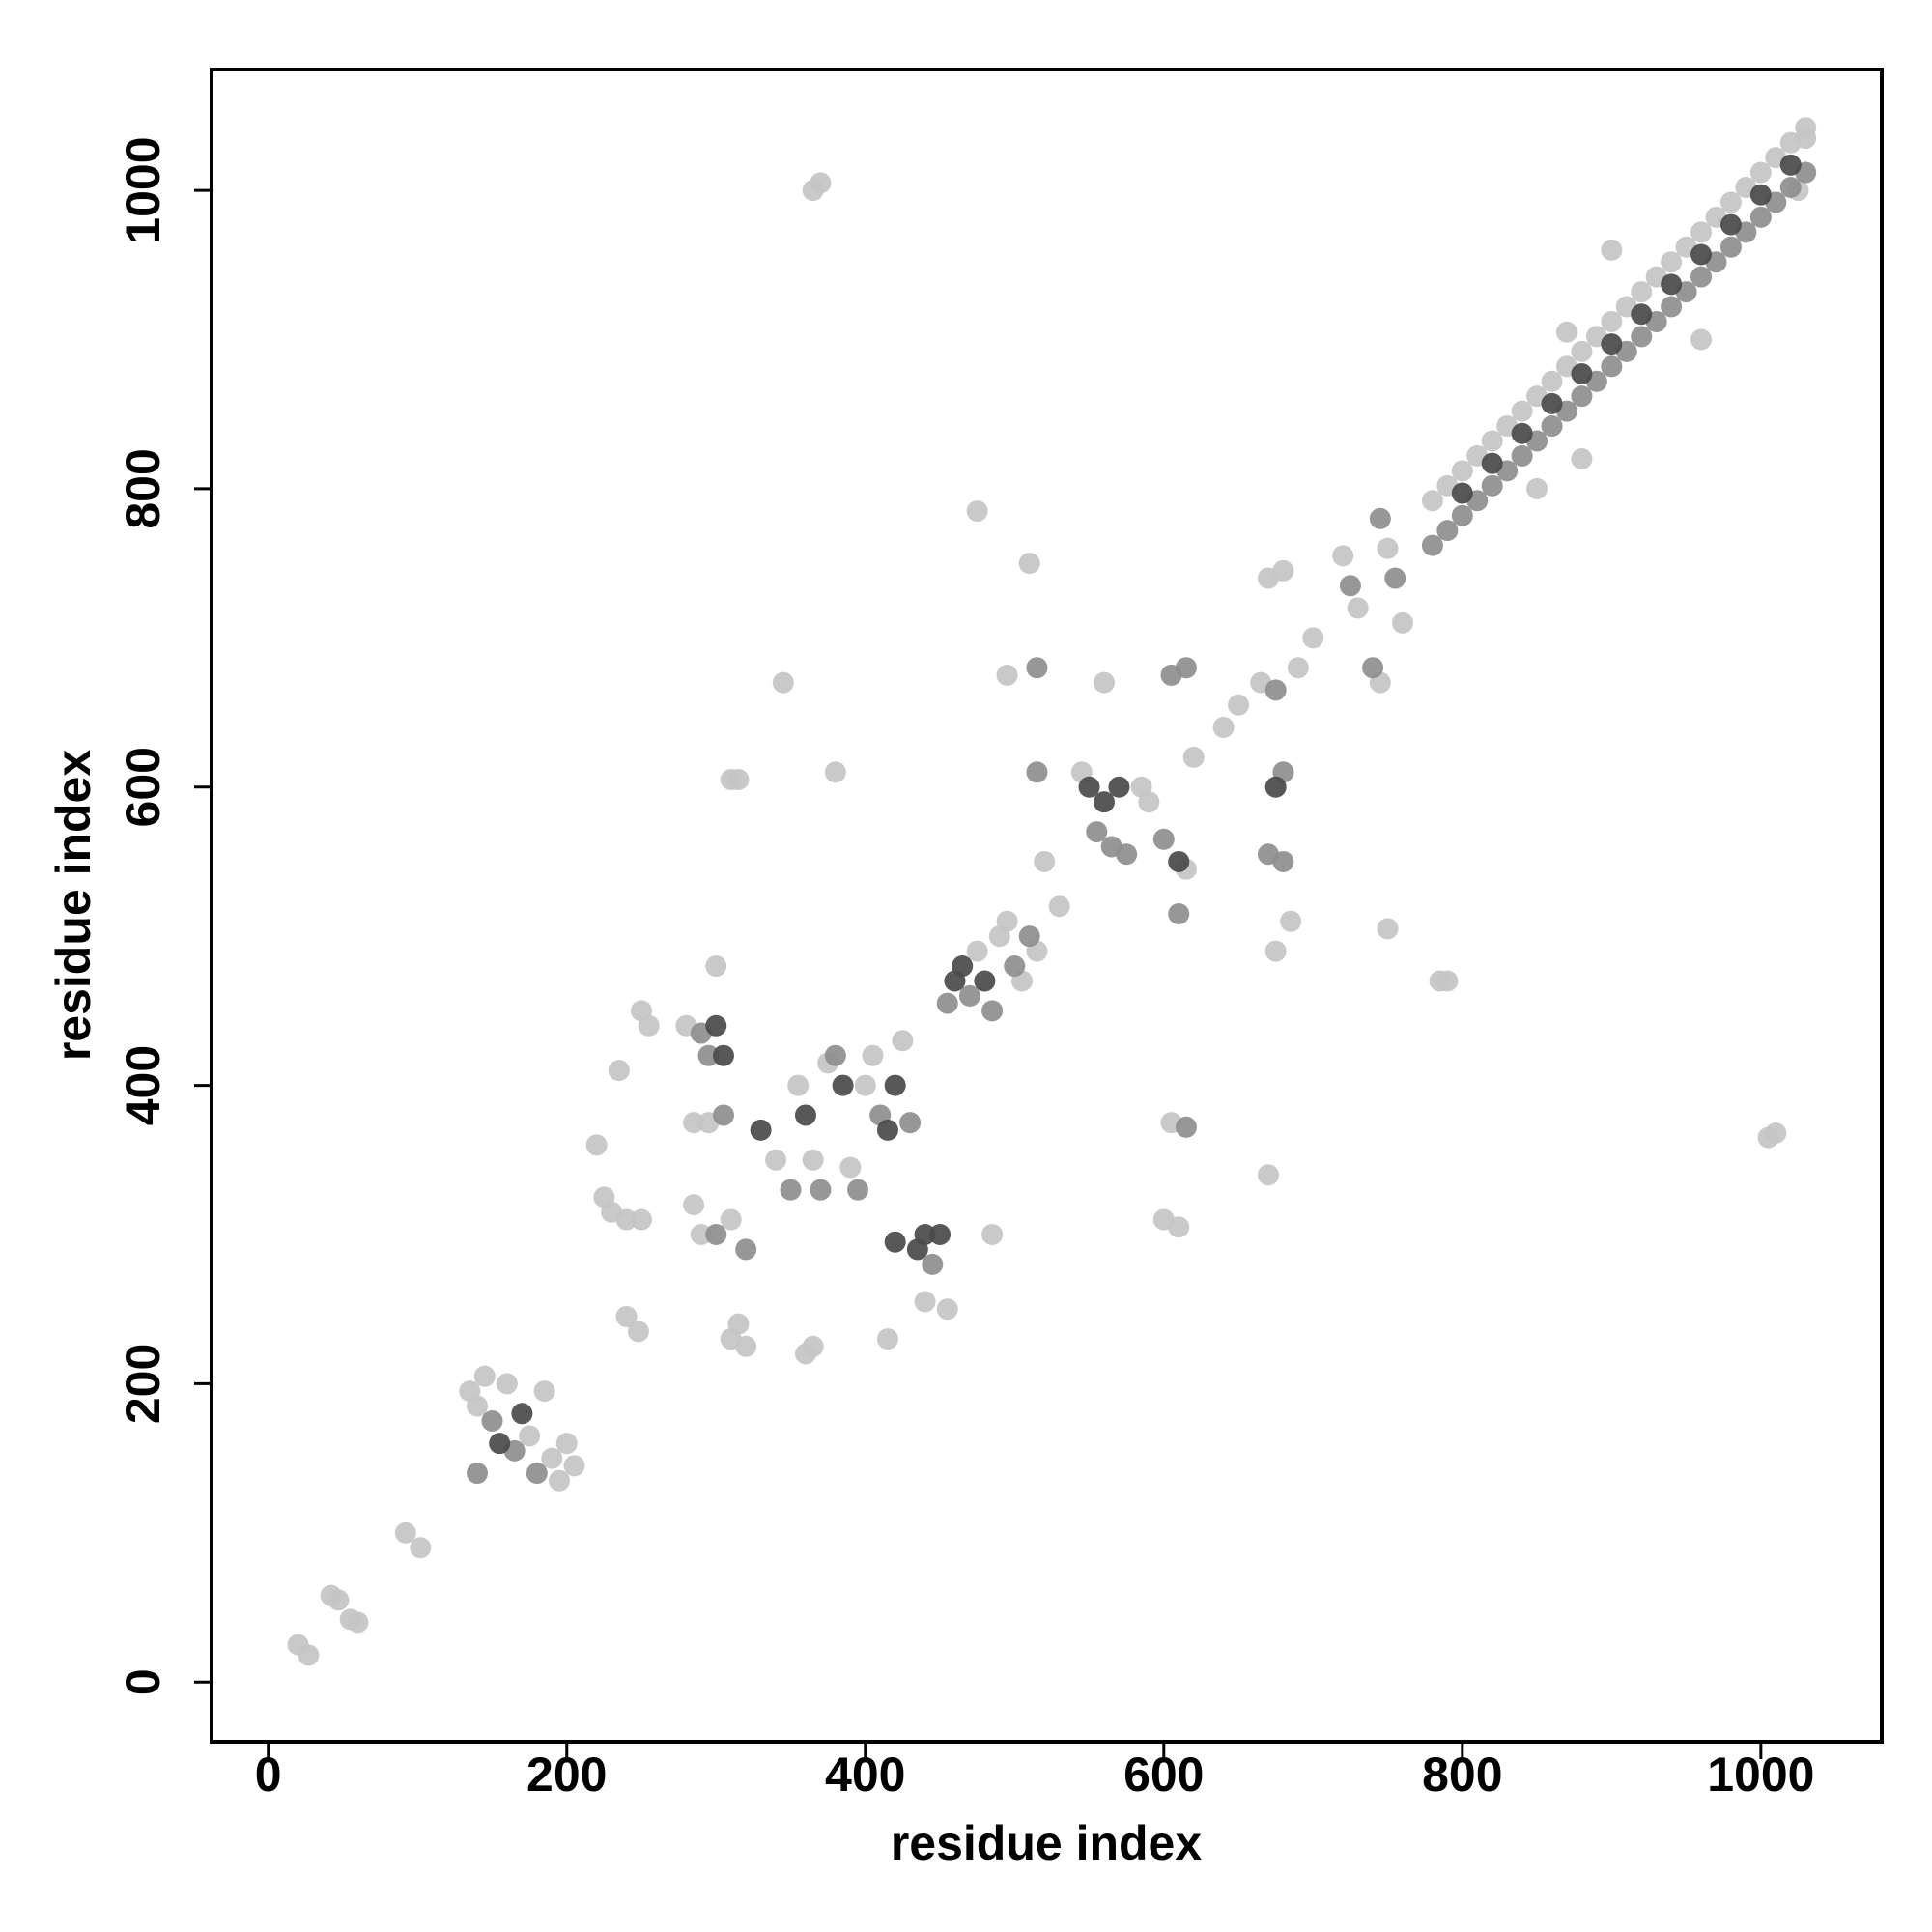 Image resolution: width=1932 pixels, height=1932 pixels. What do you see at coordinates (143, 1085) in the screenshot?
I see `y-tick-label: 400` at bounding box center [143, 1085].